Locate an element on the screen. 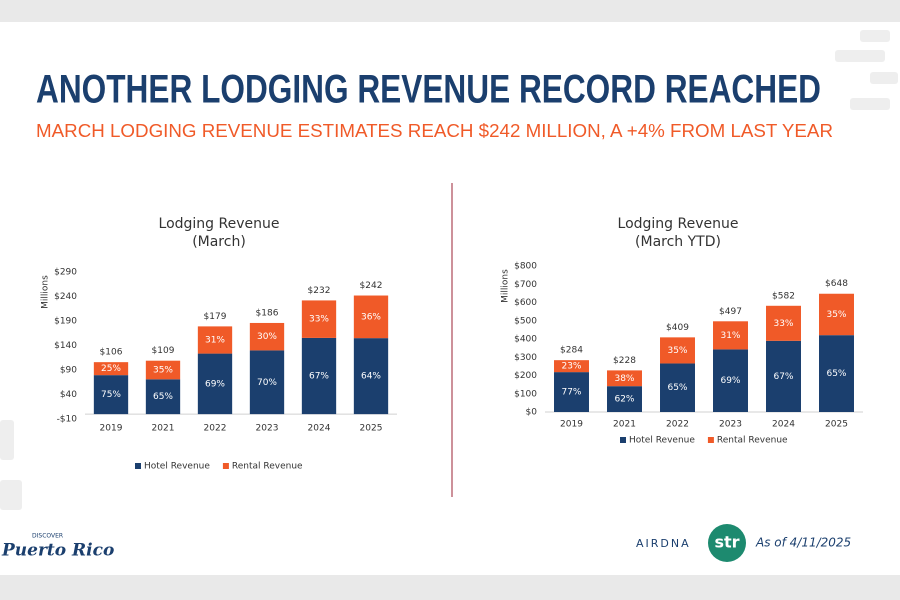 The width and height of the screenshot is (900, 600). total-label: $186 is located at coordinates (267, 313).